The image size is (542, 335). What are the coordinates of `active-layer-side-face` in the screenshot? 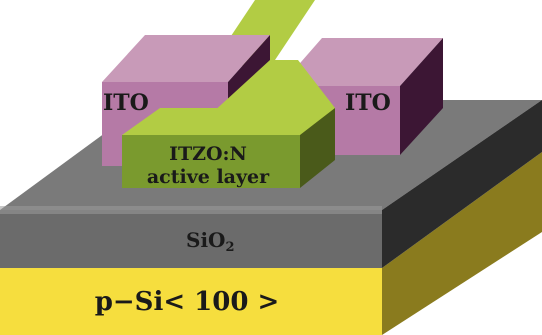 It's located at (317, 148).